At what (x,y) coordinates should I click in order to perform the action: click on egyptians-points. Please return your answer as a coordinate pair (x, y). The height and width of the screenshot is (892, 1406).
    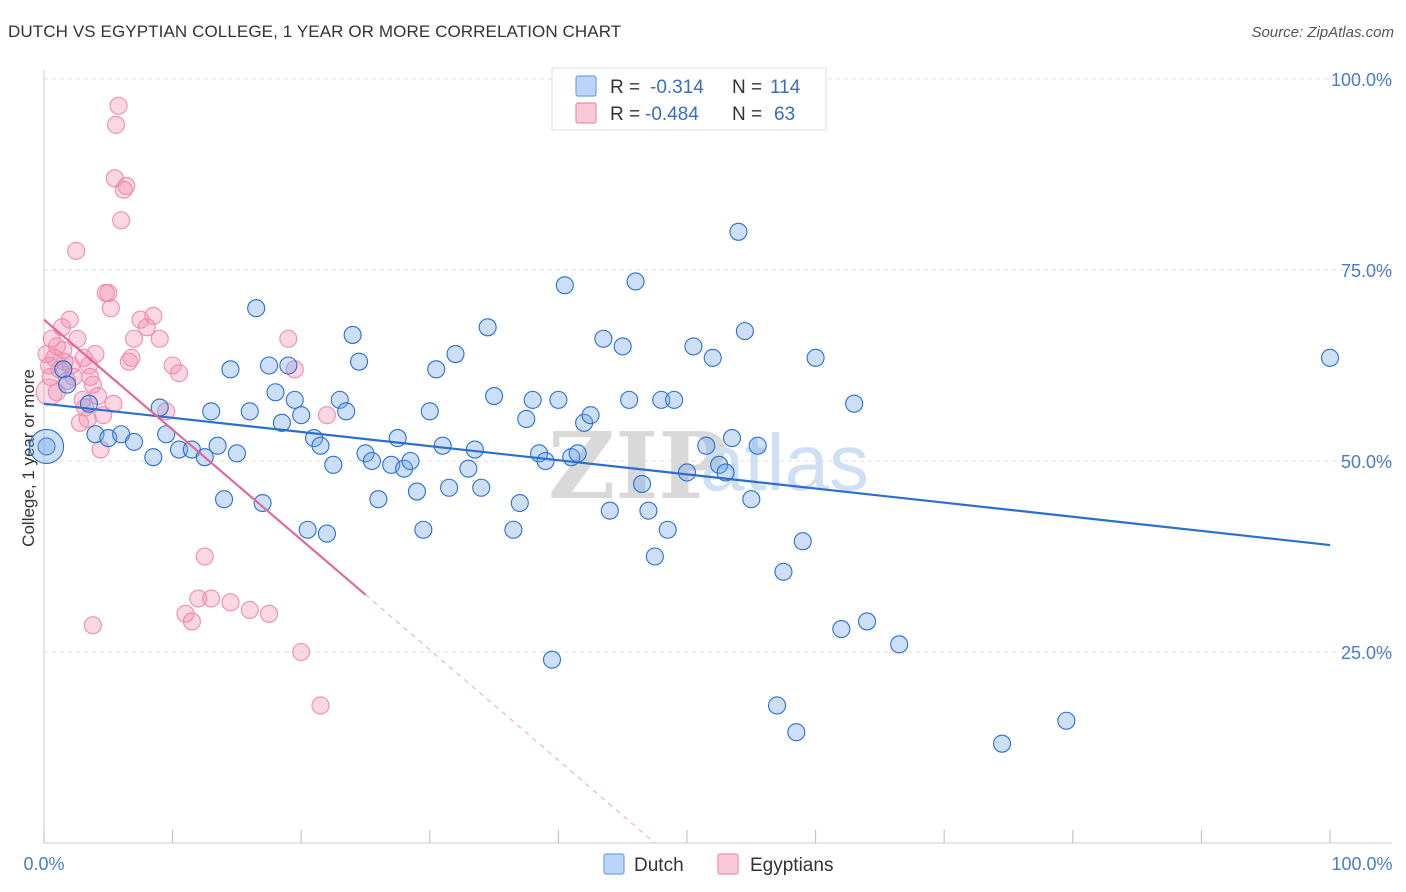
    Looking at the image, I should click on (185, 405).